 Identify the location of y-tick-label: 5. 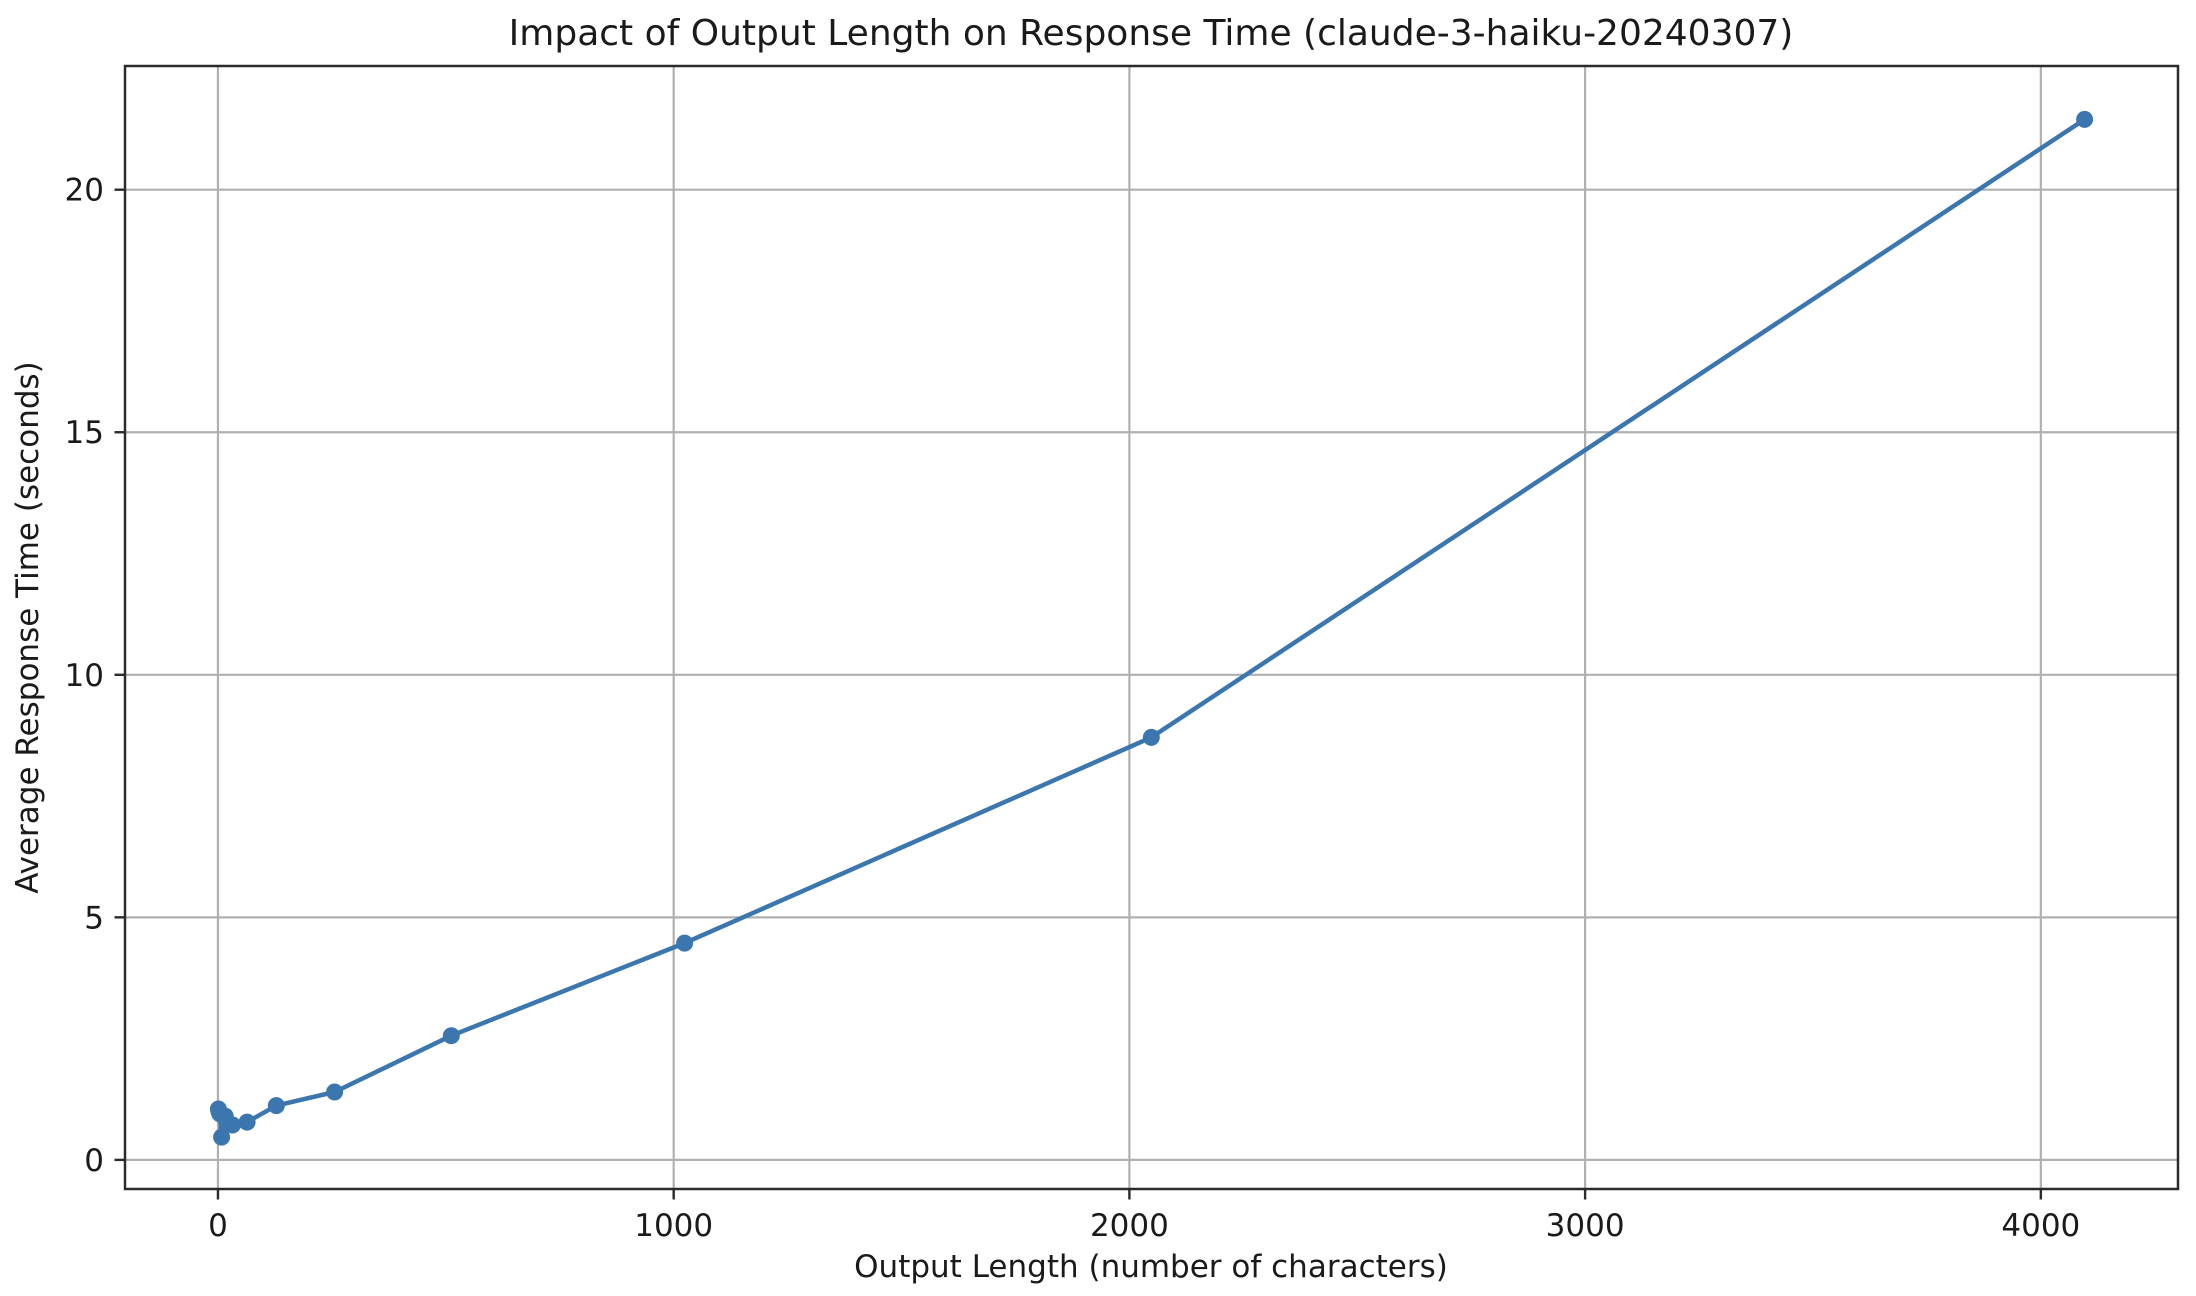
(94, 918).